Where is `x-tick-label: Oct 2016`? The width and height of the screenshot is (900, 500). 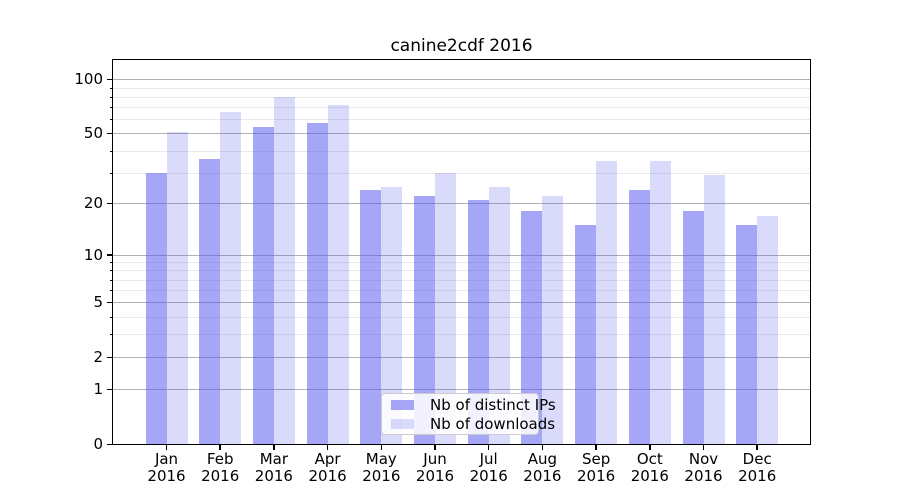 x-tick-label: Oct 2016 is located at coordinates (650, 468).